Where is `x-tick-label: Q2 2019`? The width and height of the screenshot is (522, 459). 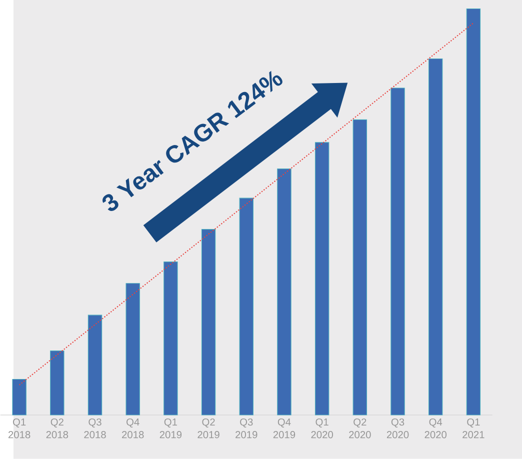 x-tick-label: Q2 2019 is located at coordinates (209, 428).